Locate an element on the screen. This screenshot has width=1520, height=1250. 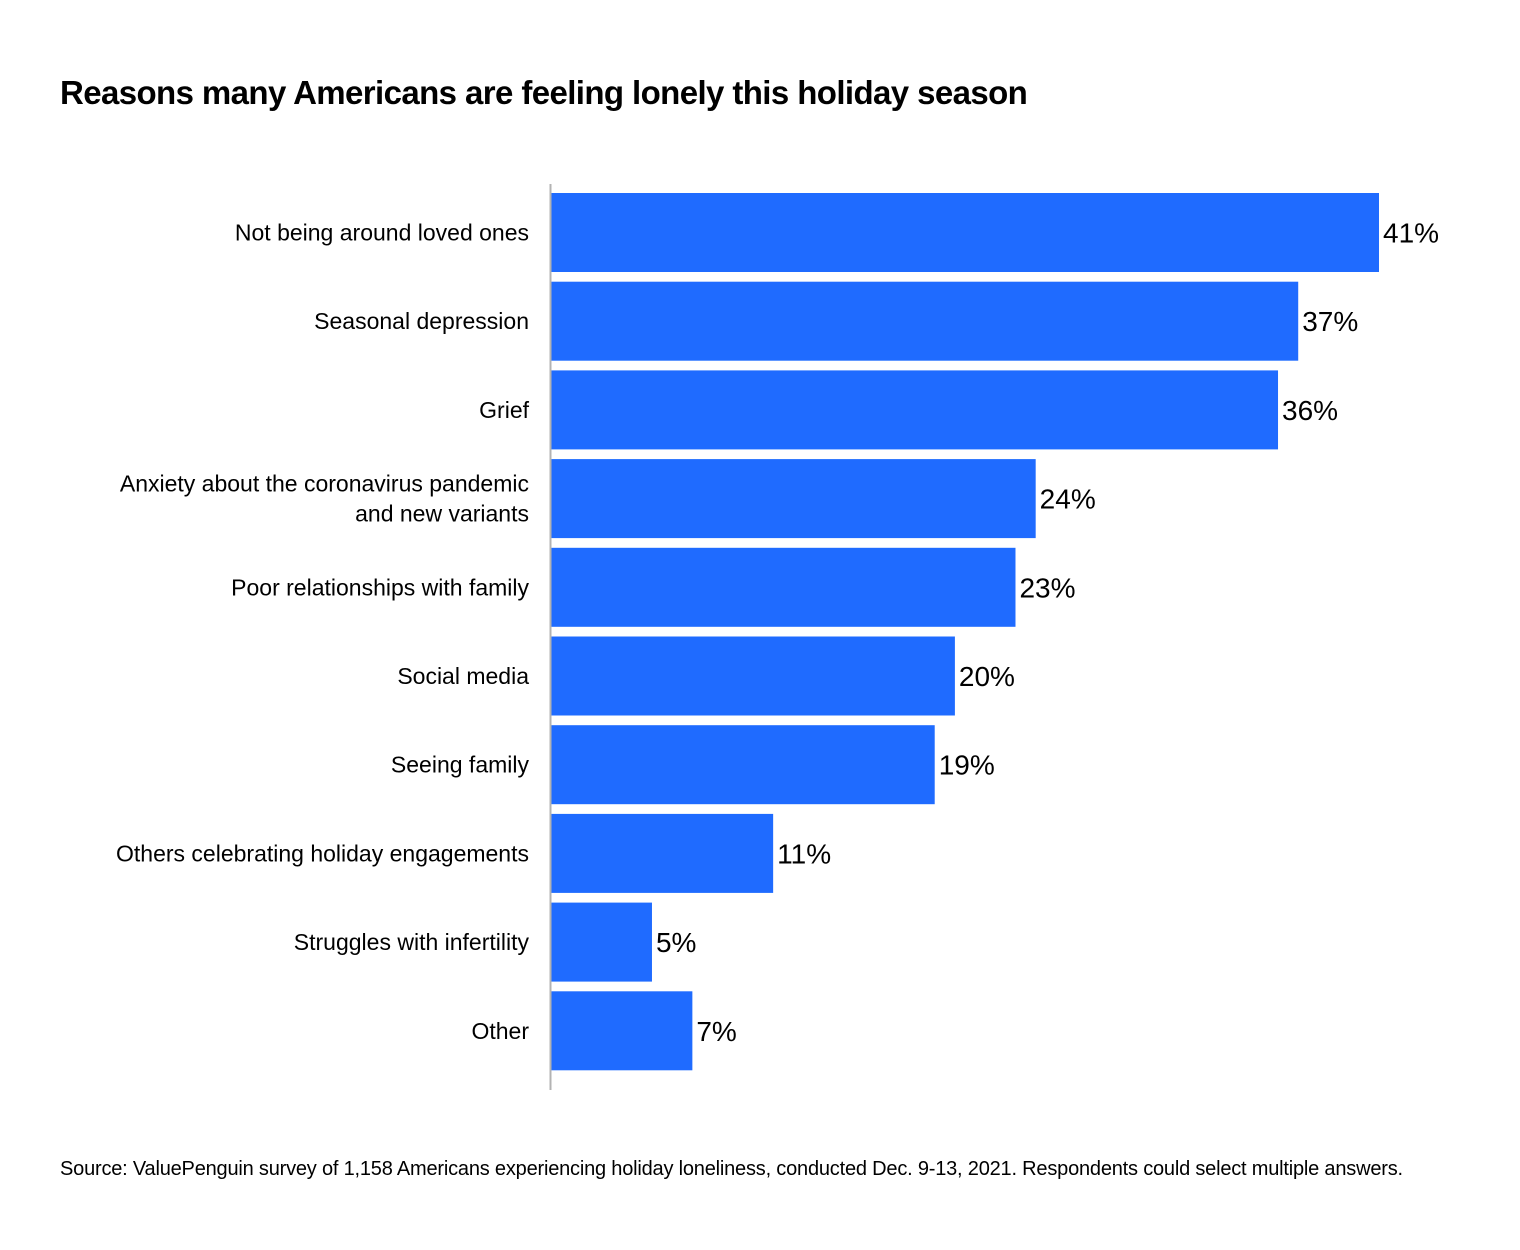
category-label-line: Grief is located at coordinates (504, 410).